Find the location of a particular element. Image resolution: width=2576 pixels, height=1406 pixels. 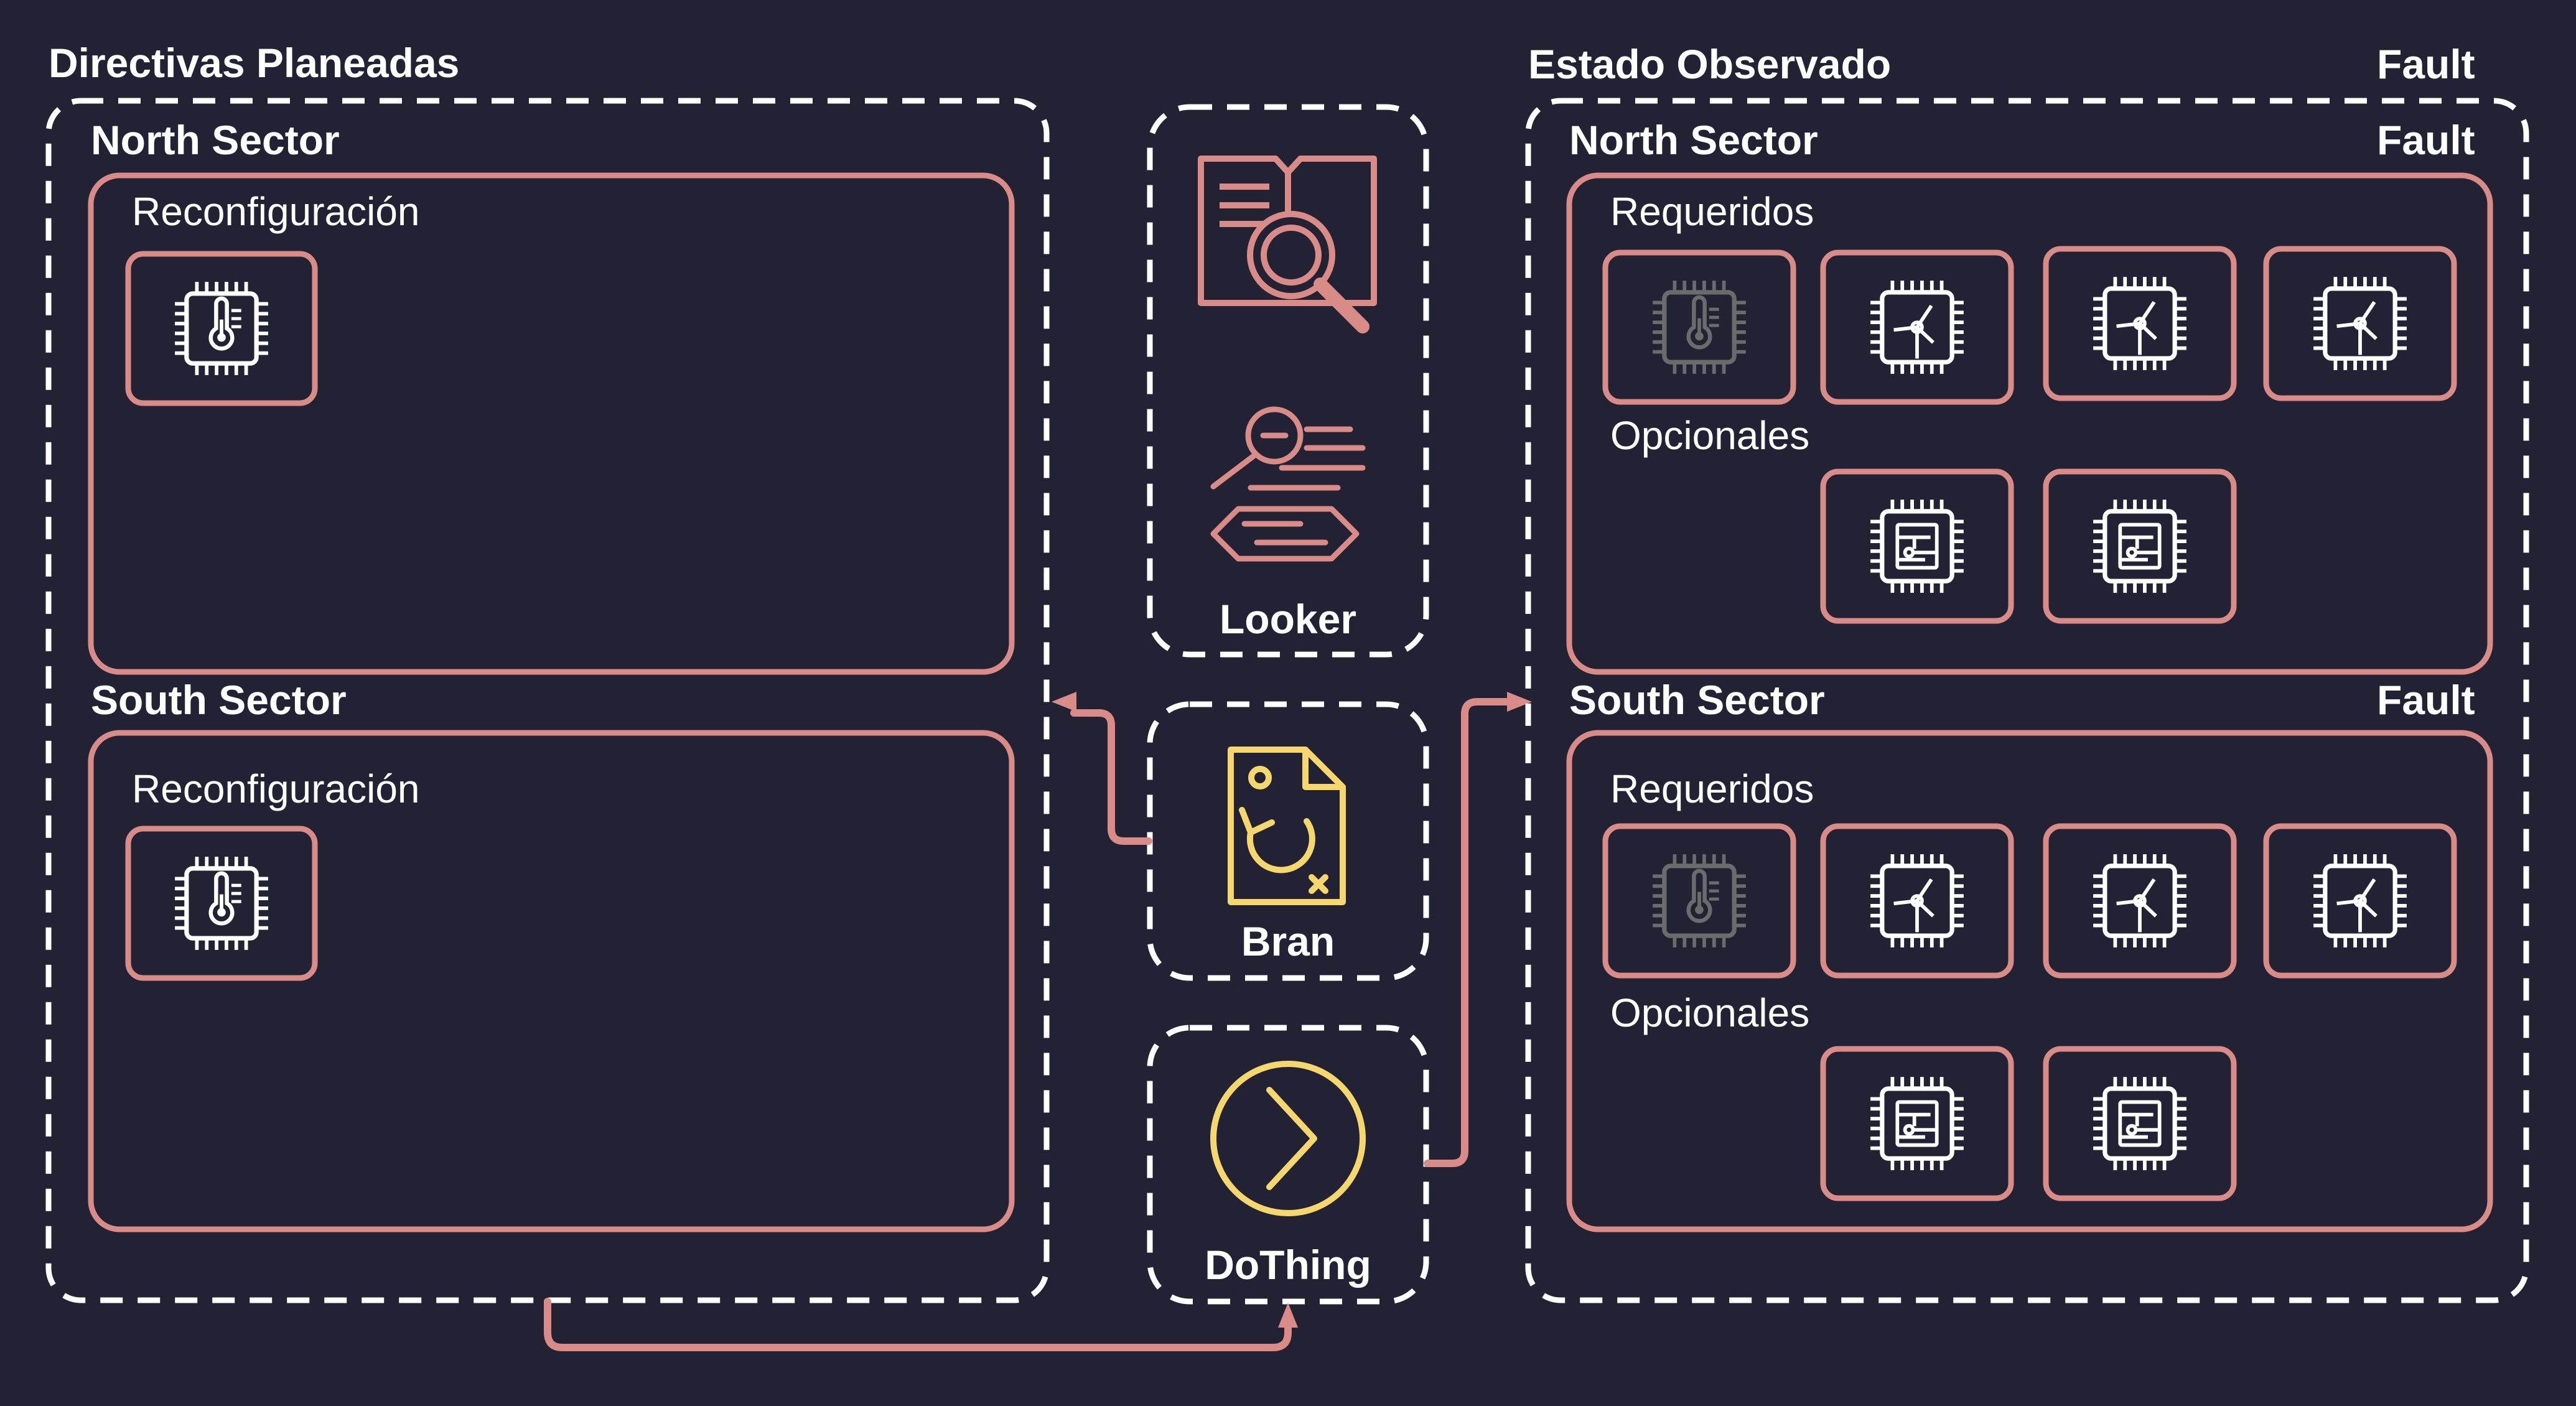

observed-north-box is located at coordinates (2030, 423).